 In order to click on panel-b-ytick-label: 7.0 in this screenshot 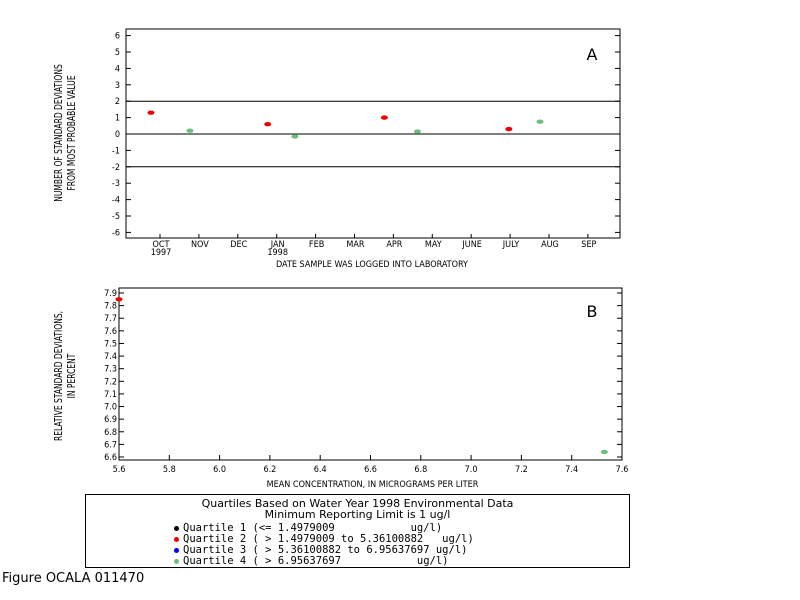, I will do `click(110, 408)`.